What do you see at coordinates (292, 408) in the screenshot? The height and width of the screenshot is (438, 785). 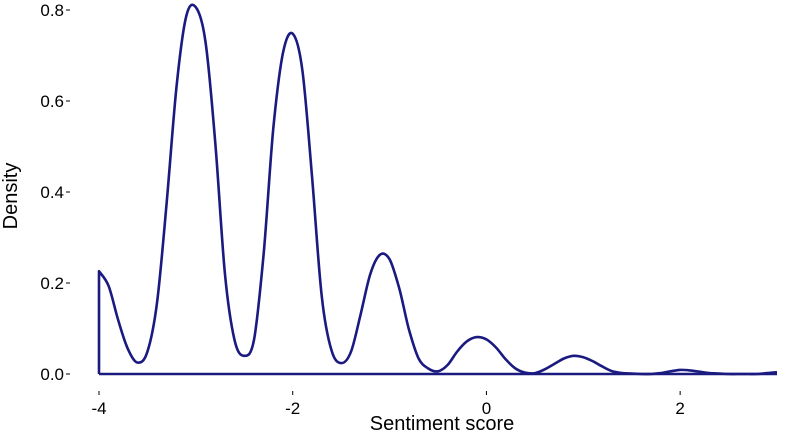 I see `x-tick-label: -2` at bounding box center [292, 408].